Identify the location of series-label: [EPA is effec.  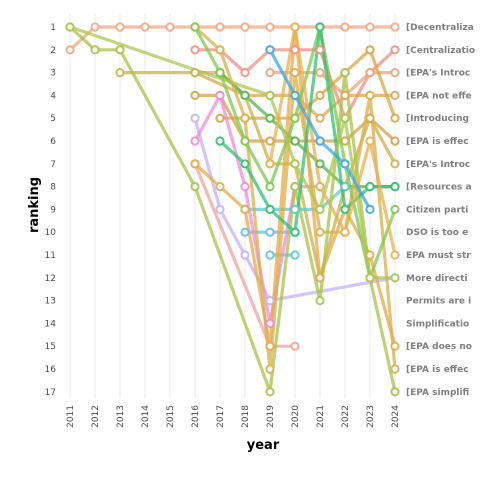
(437, 370).